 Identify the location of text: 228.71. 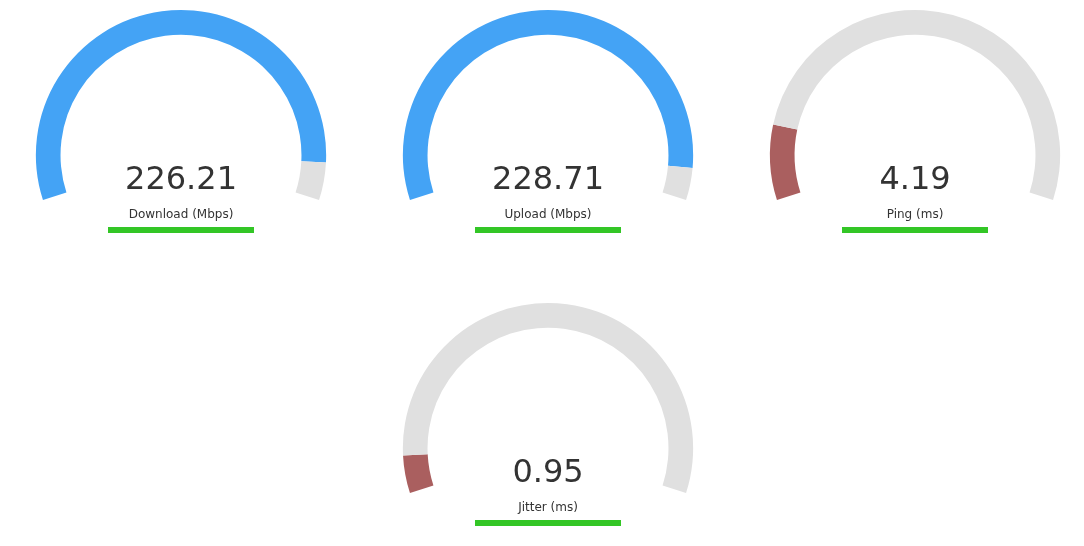
(548, 178).